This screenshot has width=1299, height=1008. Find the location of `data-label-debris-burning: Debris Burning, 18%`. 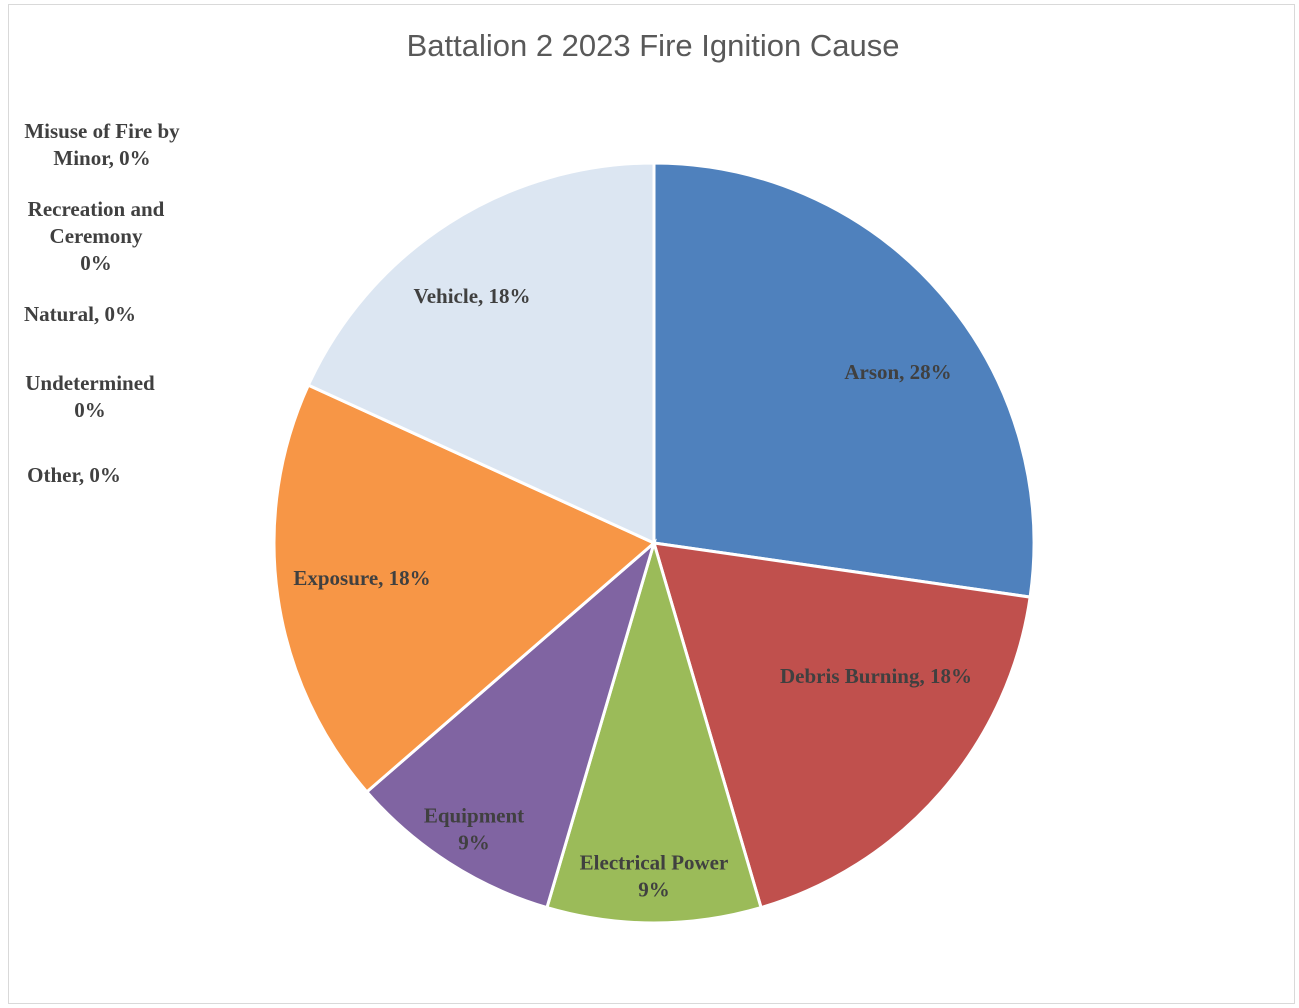

data-label-debris-burning: Debris Burning, 18% is located at coordinates (876, 676).